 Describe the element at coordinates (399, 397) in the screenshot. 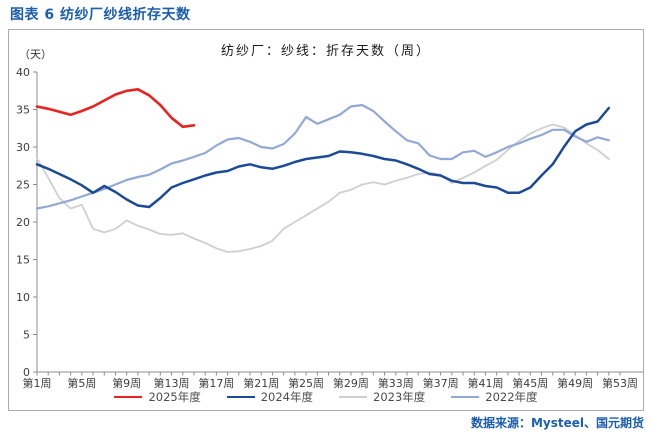

I see `legend-label: 2023年度` at that location.